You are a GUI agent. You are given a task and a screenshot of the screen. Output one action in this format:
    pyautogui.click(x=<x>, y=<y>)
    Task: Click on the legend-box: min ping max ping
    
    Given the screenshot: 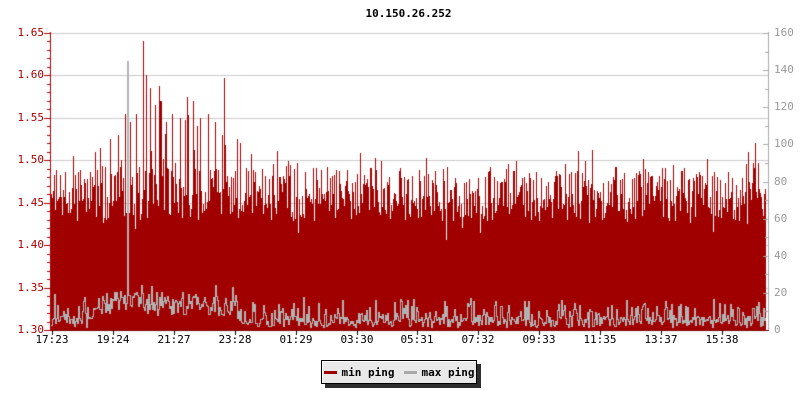 What is the action you would take?
    pyautogui.click(x=399, y=372)
    